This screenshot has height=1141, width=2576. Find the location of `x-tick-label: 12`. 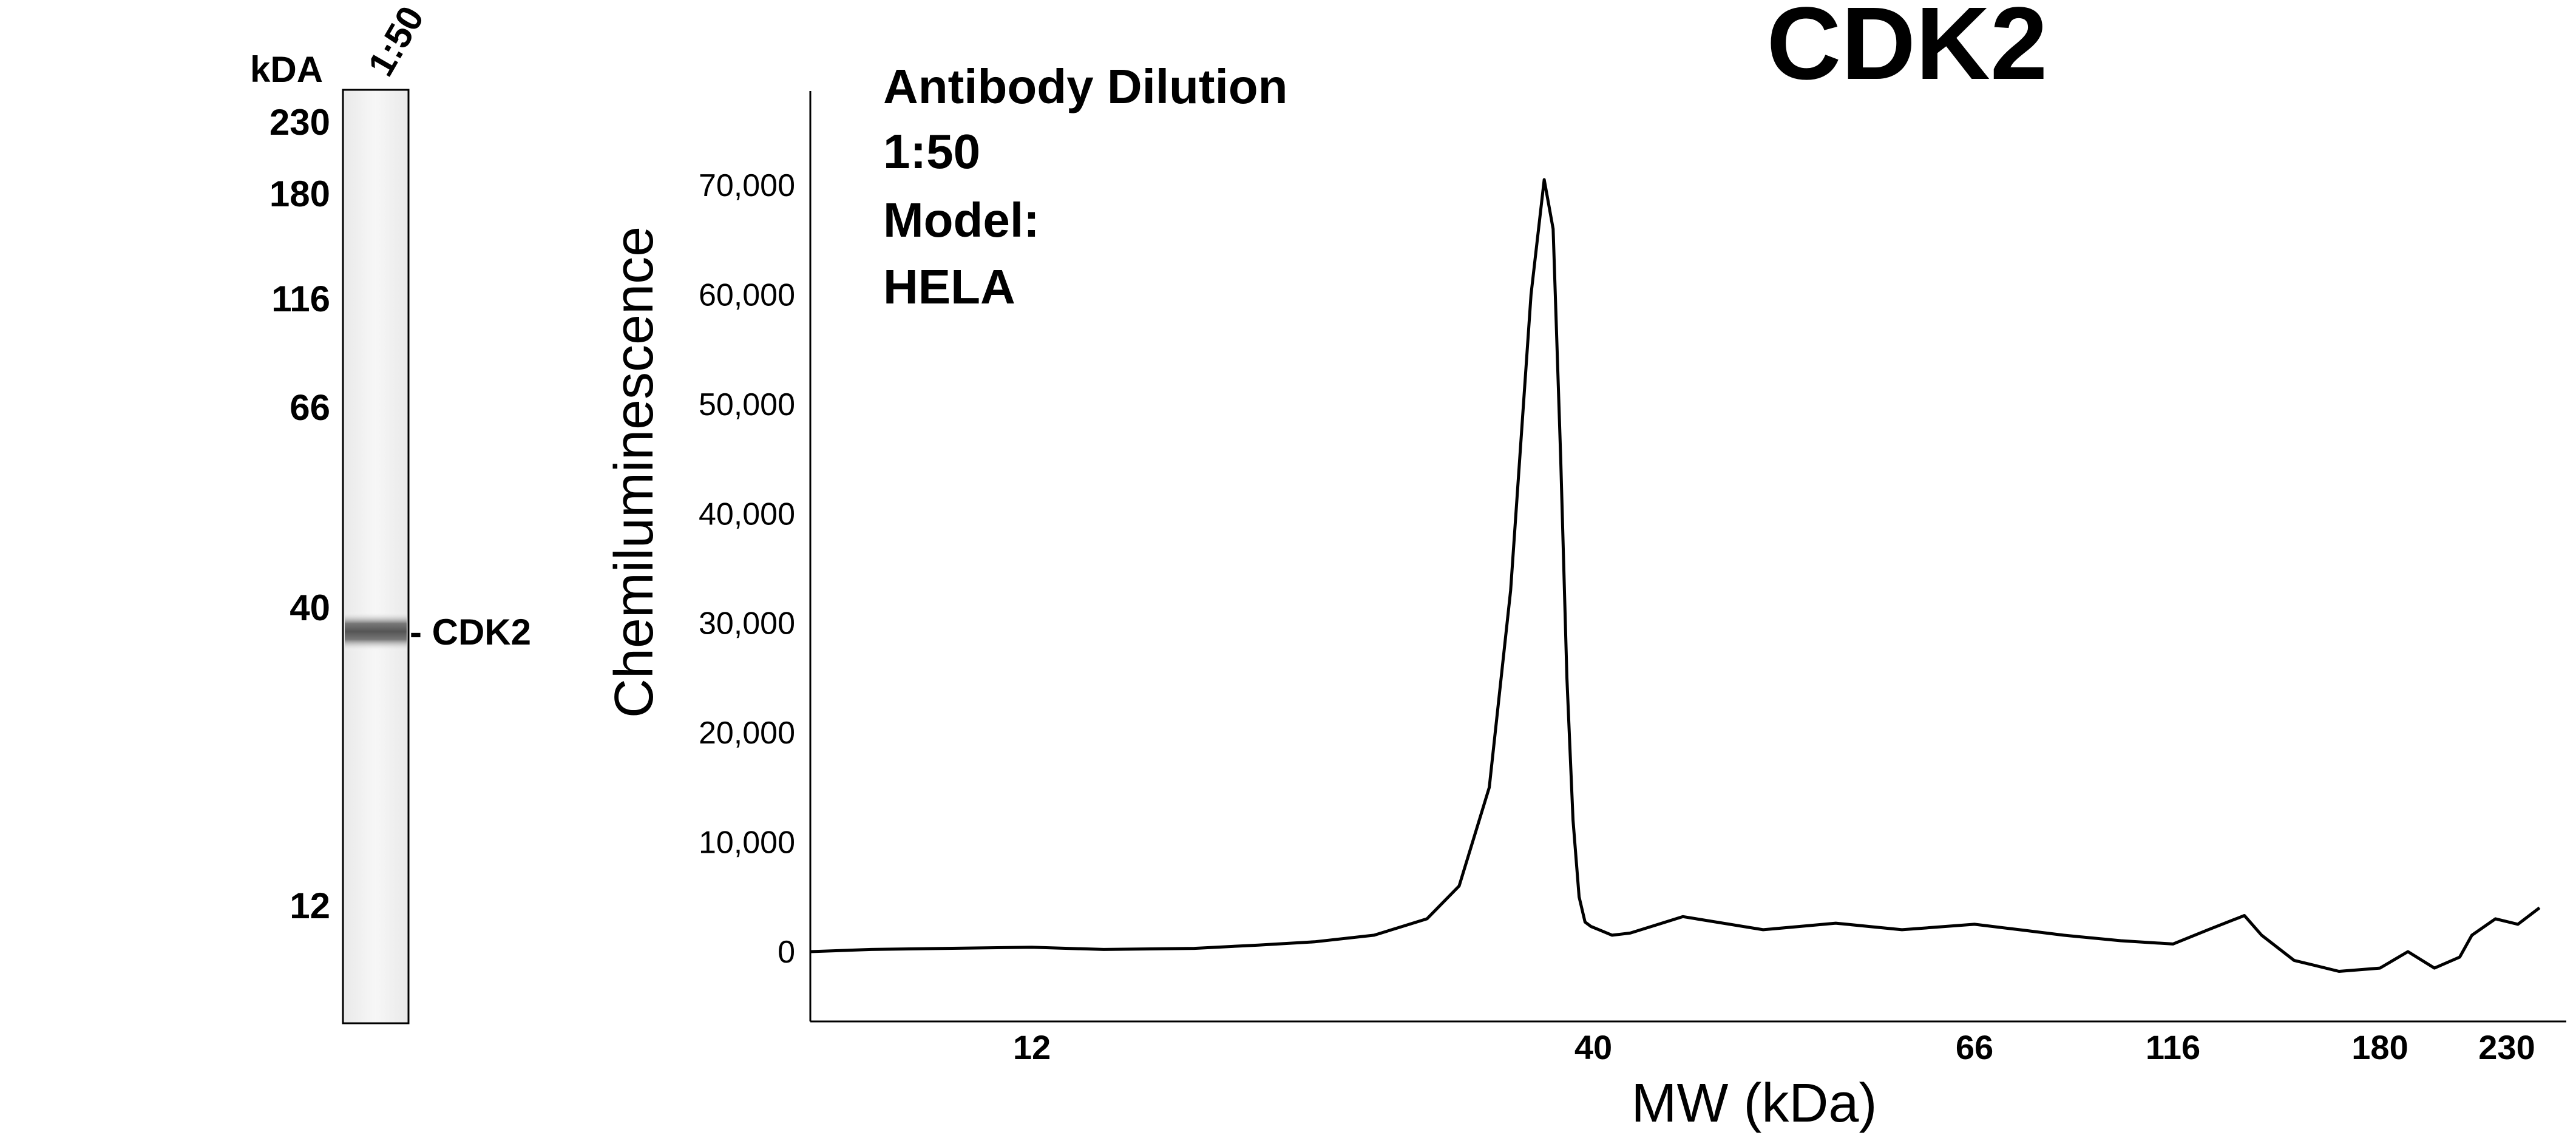

x-tick-label: 12 is located at coordinates (1032, 1047).